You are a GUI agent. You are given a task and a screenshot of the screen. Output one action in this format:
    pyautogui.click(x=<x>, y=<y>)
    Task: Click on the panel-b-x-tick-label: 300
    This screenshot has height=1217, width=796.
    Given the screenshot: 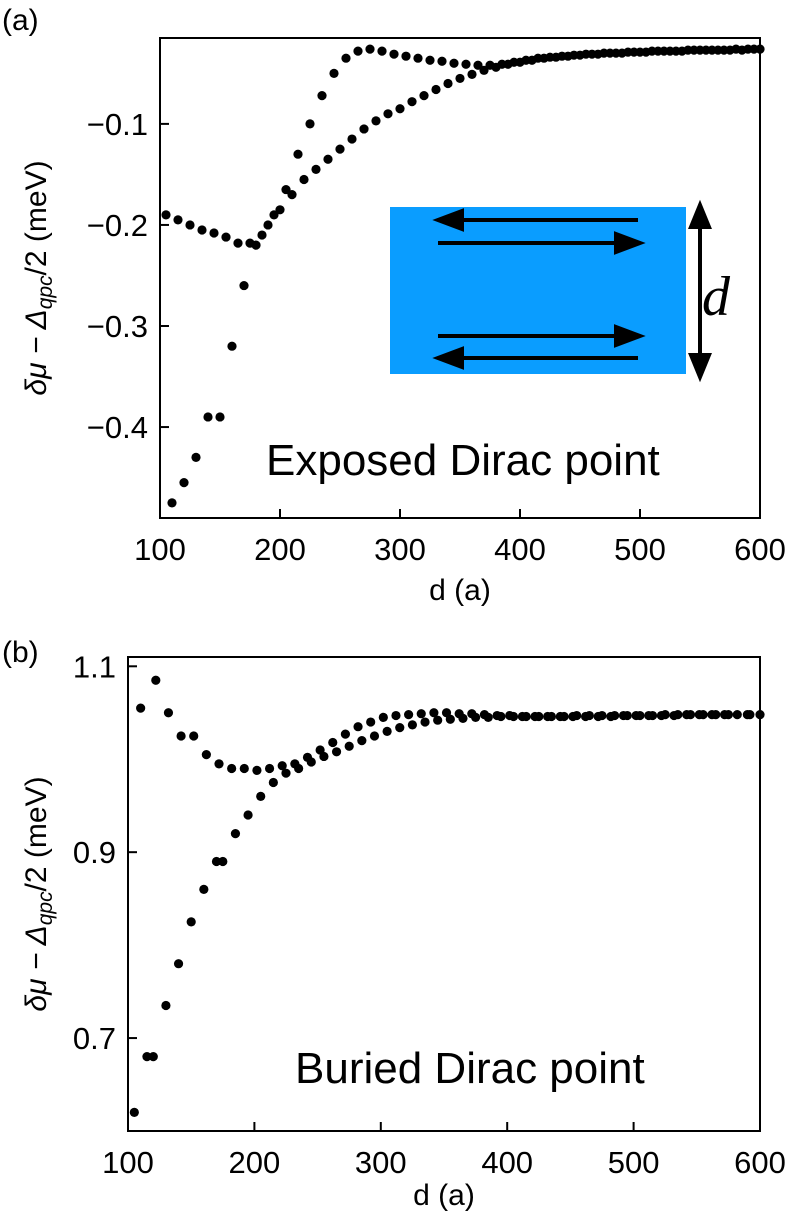 What is the action you would take?
    pyautogui.click(x=381, y=1162)
    